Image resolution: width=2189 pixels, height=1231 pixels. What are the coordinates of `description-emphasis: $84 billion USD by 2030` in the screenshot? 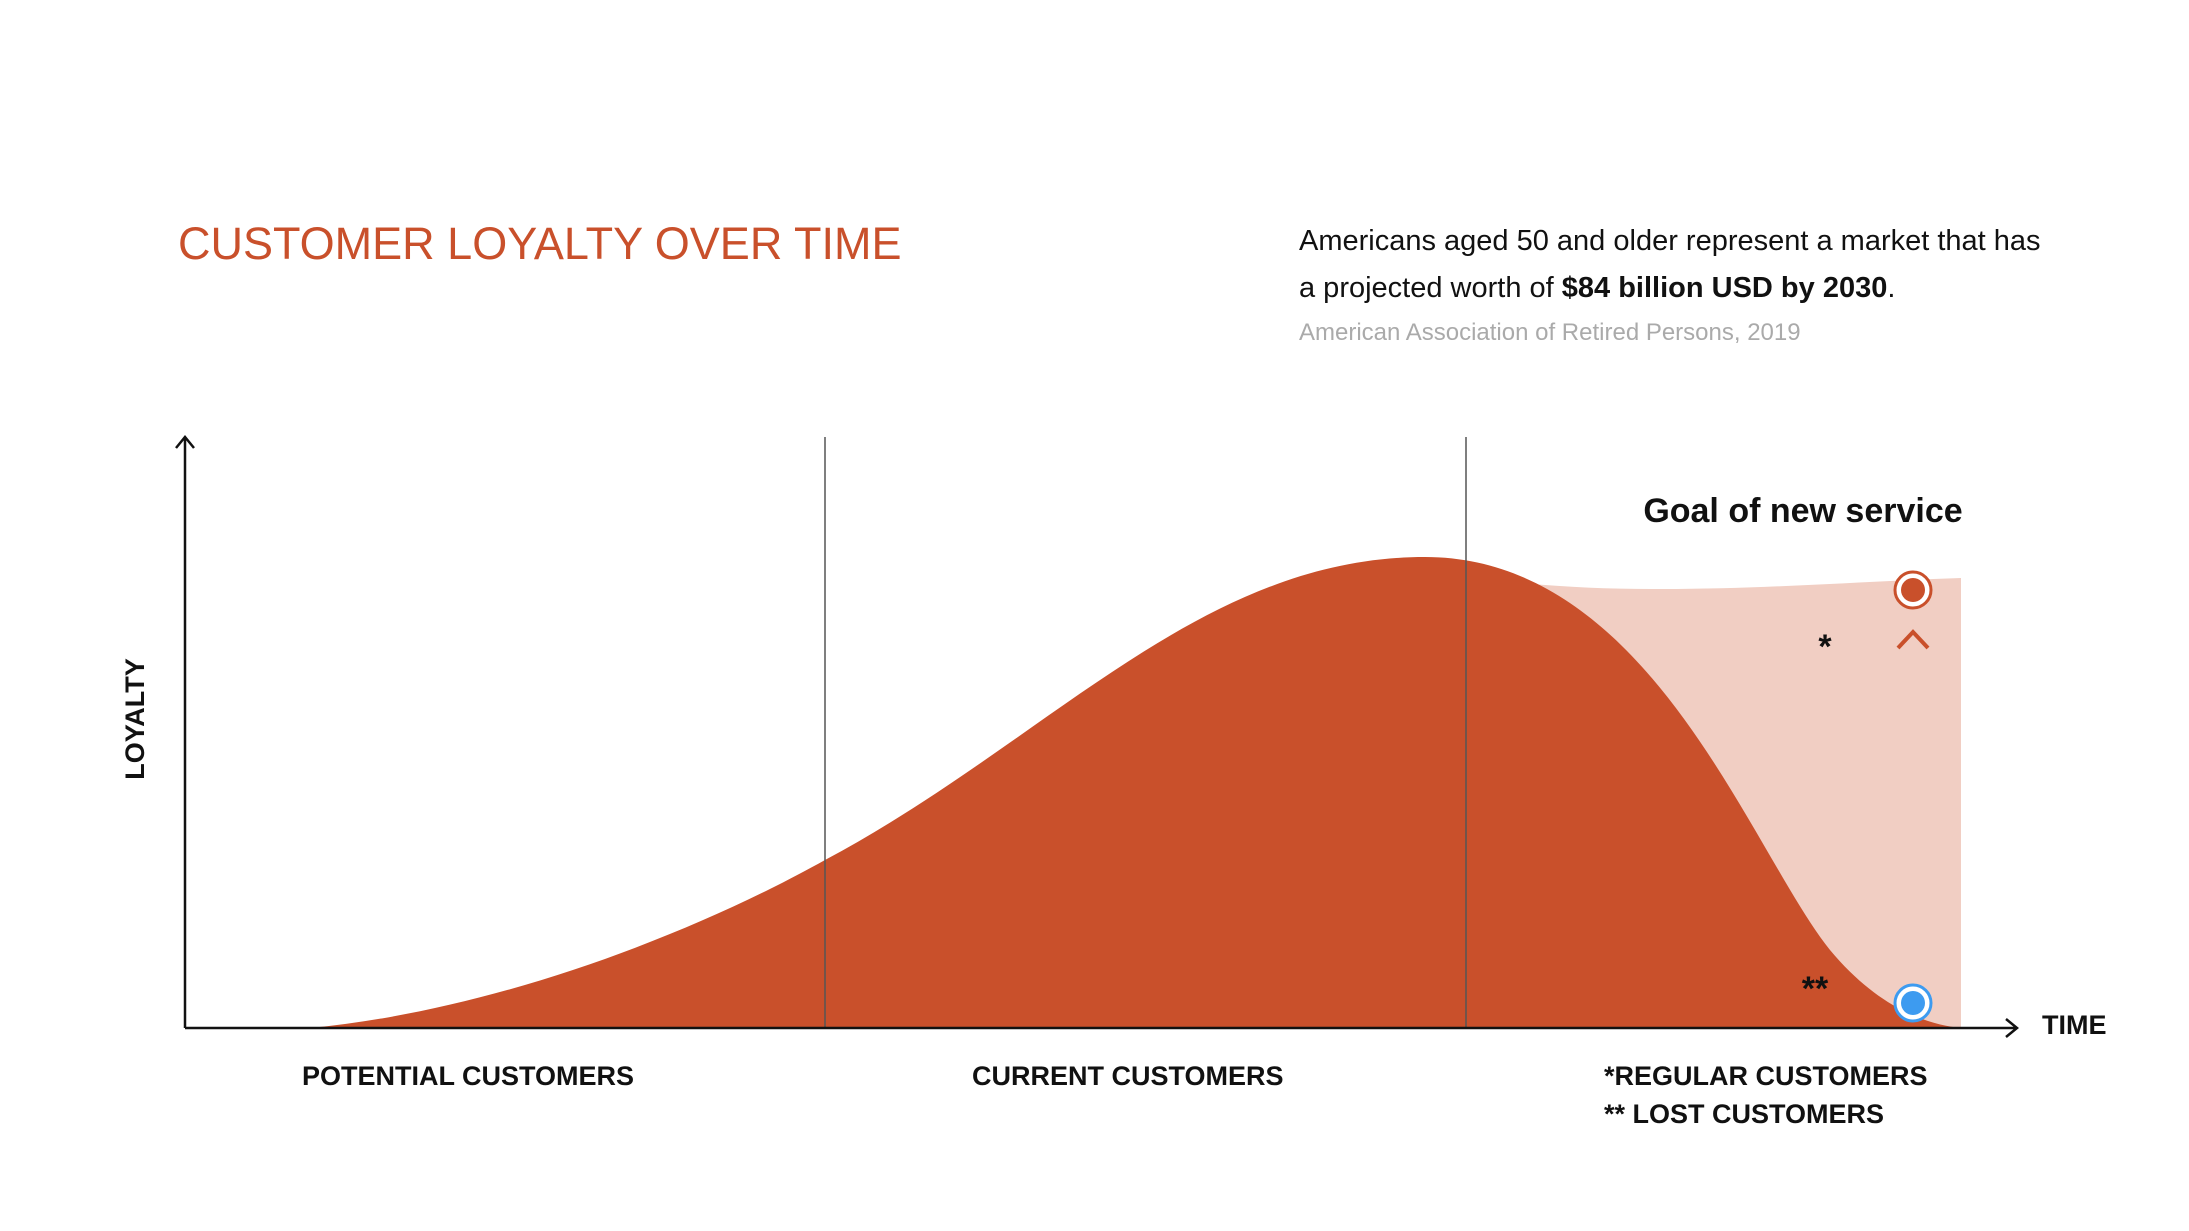 It's located at (1724, 288).